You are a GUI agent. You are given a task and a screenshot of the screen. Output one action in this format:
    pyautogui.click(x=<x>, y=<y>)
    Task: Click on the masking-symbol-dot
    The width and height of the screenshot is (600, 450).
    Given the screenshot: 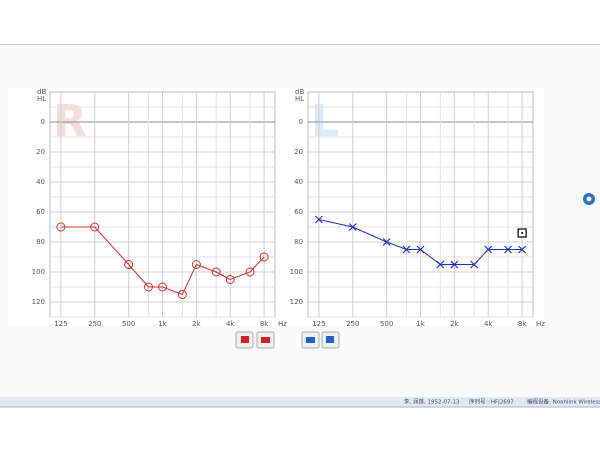 What is the action you would take?
    pyautogui.click(x=522, y=233)
    